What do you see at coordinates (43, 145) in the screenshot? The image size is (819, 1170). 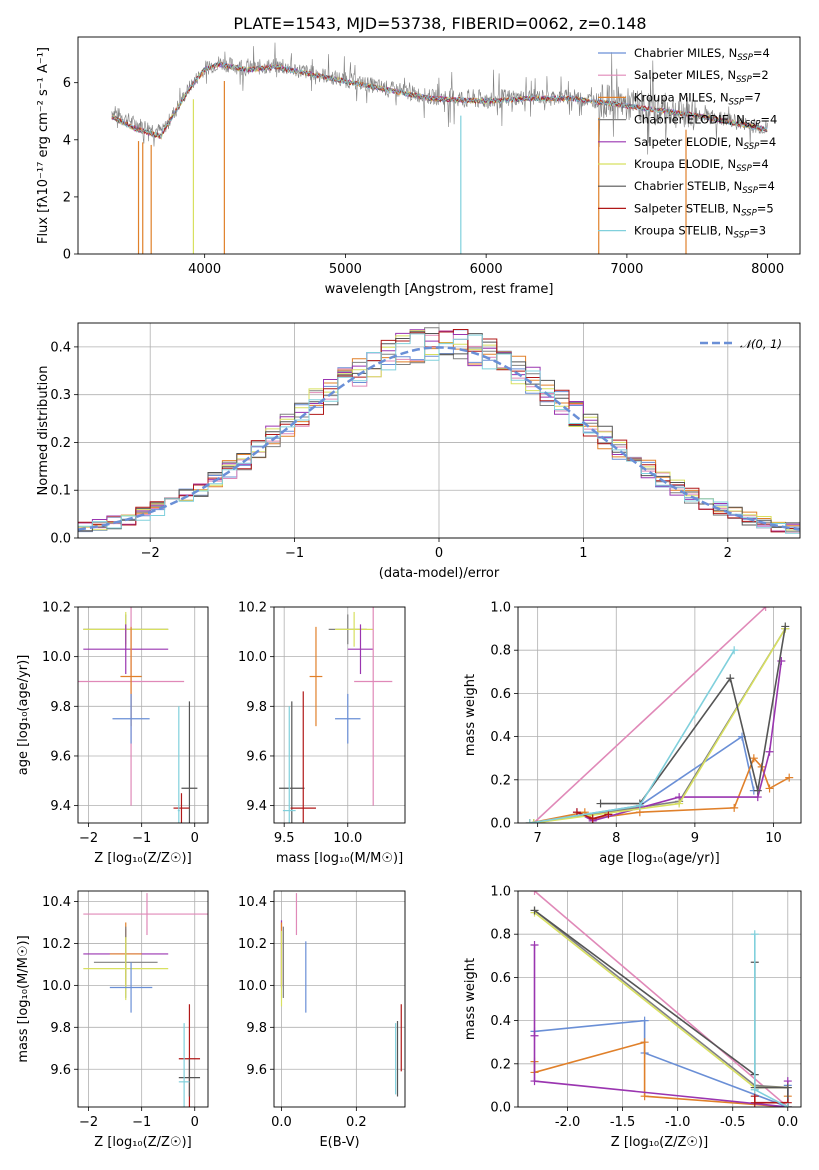 I see `y-axis-label: Flux [fλ10⁻¹⁷ erg cm⁻² s⁻¹ A⁻¹]` at bounding box center [43, 145].